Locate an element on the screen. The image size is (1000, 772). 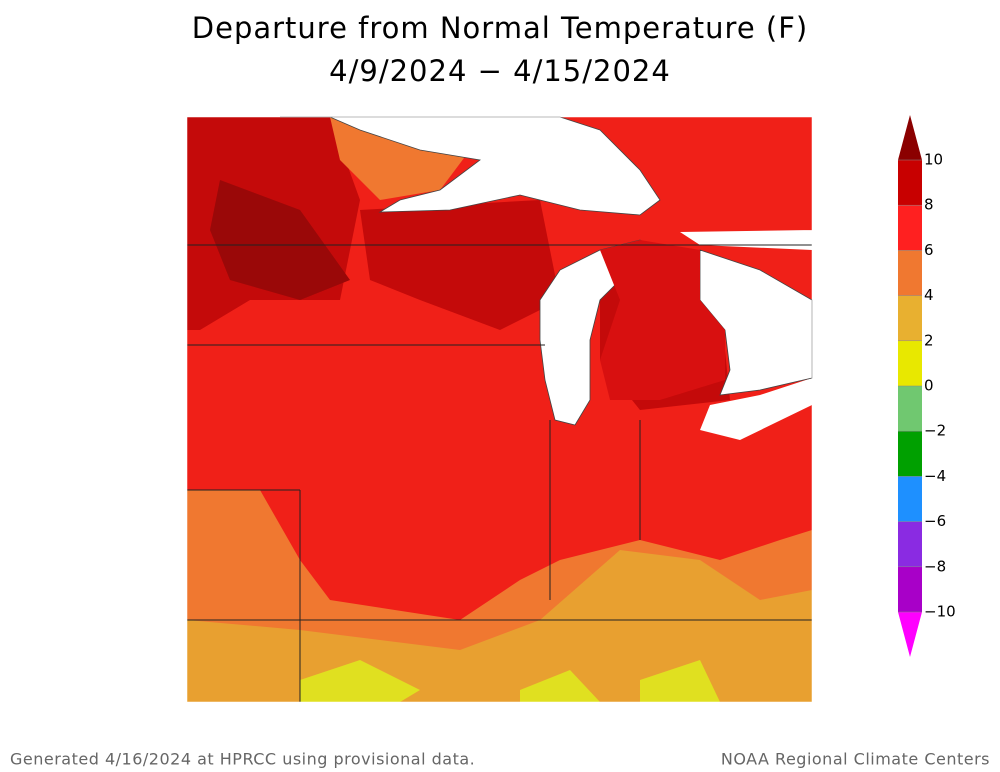
colorbar-tick-label: 6 is located at coordinates (929, 250).